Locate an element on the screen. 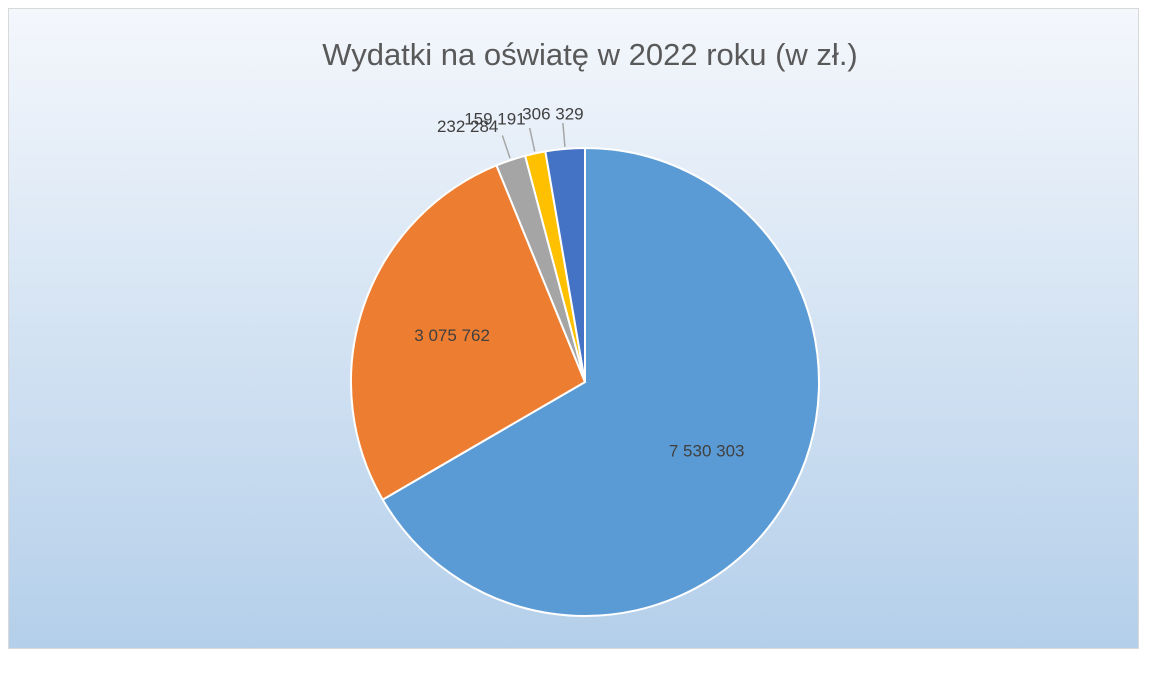 Image resolution: width=1149 pixels, height=680 pixels. data-label: 232 284 is located at coordinates (467, 126).